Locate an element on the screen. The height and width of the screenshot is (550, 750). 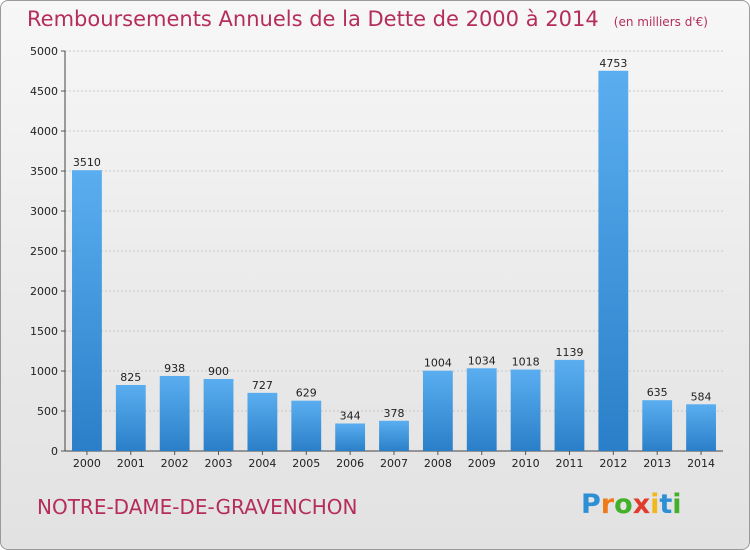
logo-letter: P is located at coordinates (591, 504).